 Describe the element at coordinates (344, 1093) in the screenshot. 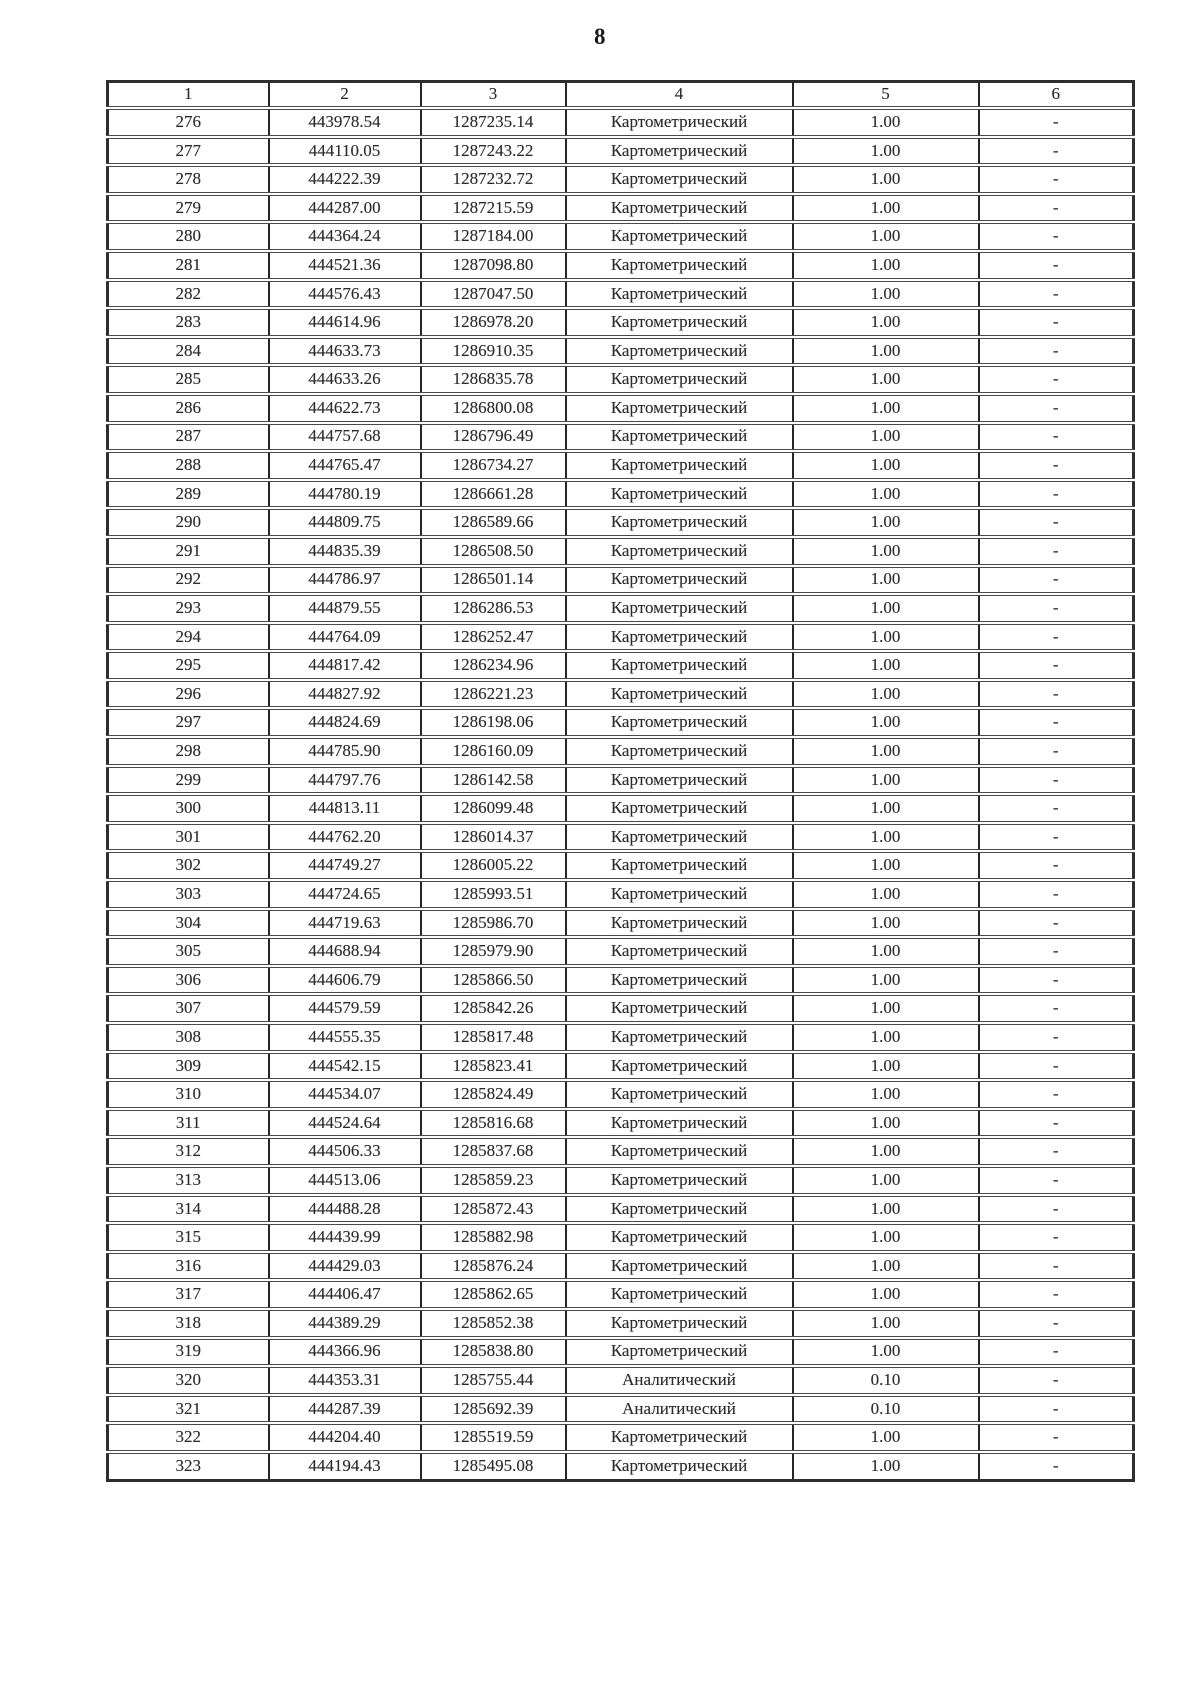

I see `cell-coordinate-x: 444534.07` at that location.